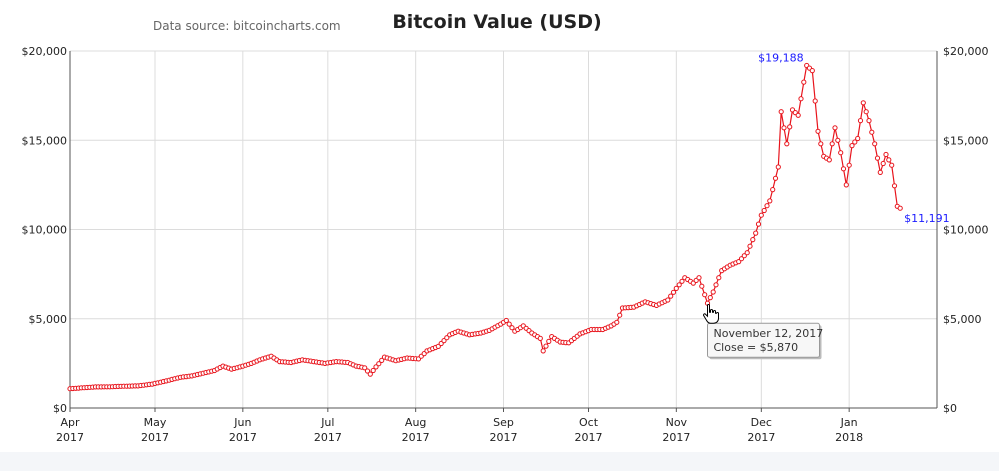 Image resolution: width=999 pixels, height=471 pixels. Describe the element at coordinates (60, 408) in the screenshot. I see `y-tick-label-left: $0` at that location.